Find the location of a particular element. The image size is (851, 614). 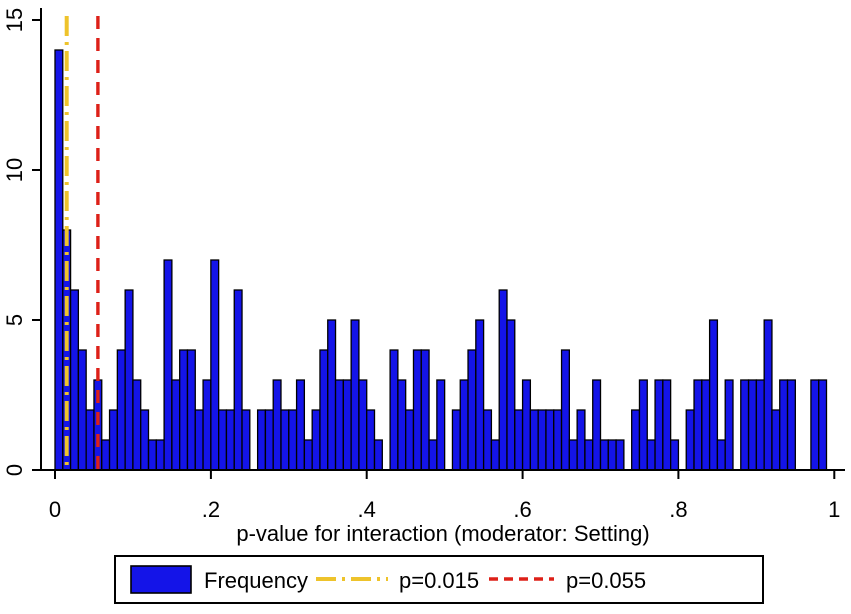

x-tick-label: 0 is located at coordinates (55, 509).